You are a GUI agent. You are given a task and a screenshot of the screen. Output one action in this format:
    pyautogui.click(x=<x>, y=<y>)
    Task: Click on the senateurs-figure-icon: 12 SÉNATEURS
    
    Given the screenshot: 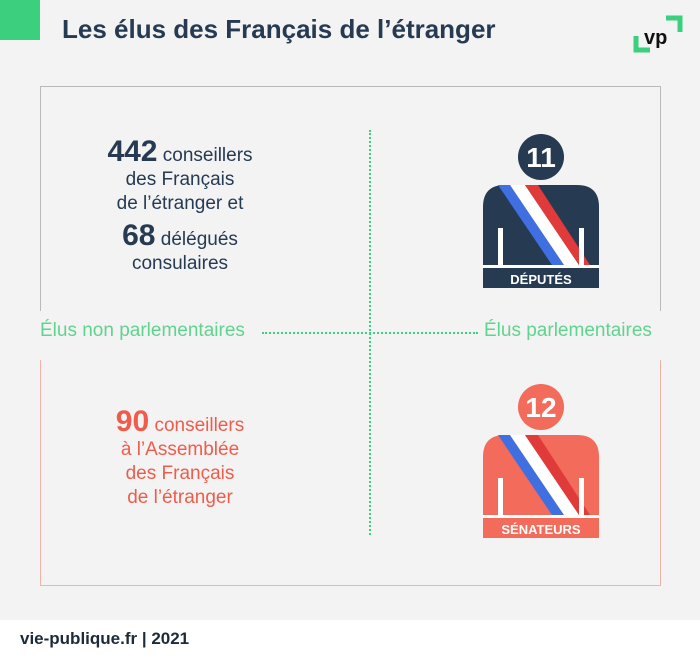 What is the action you would take?
    pyautogui.click(x=541, y=461)
    